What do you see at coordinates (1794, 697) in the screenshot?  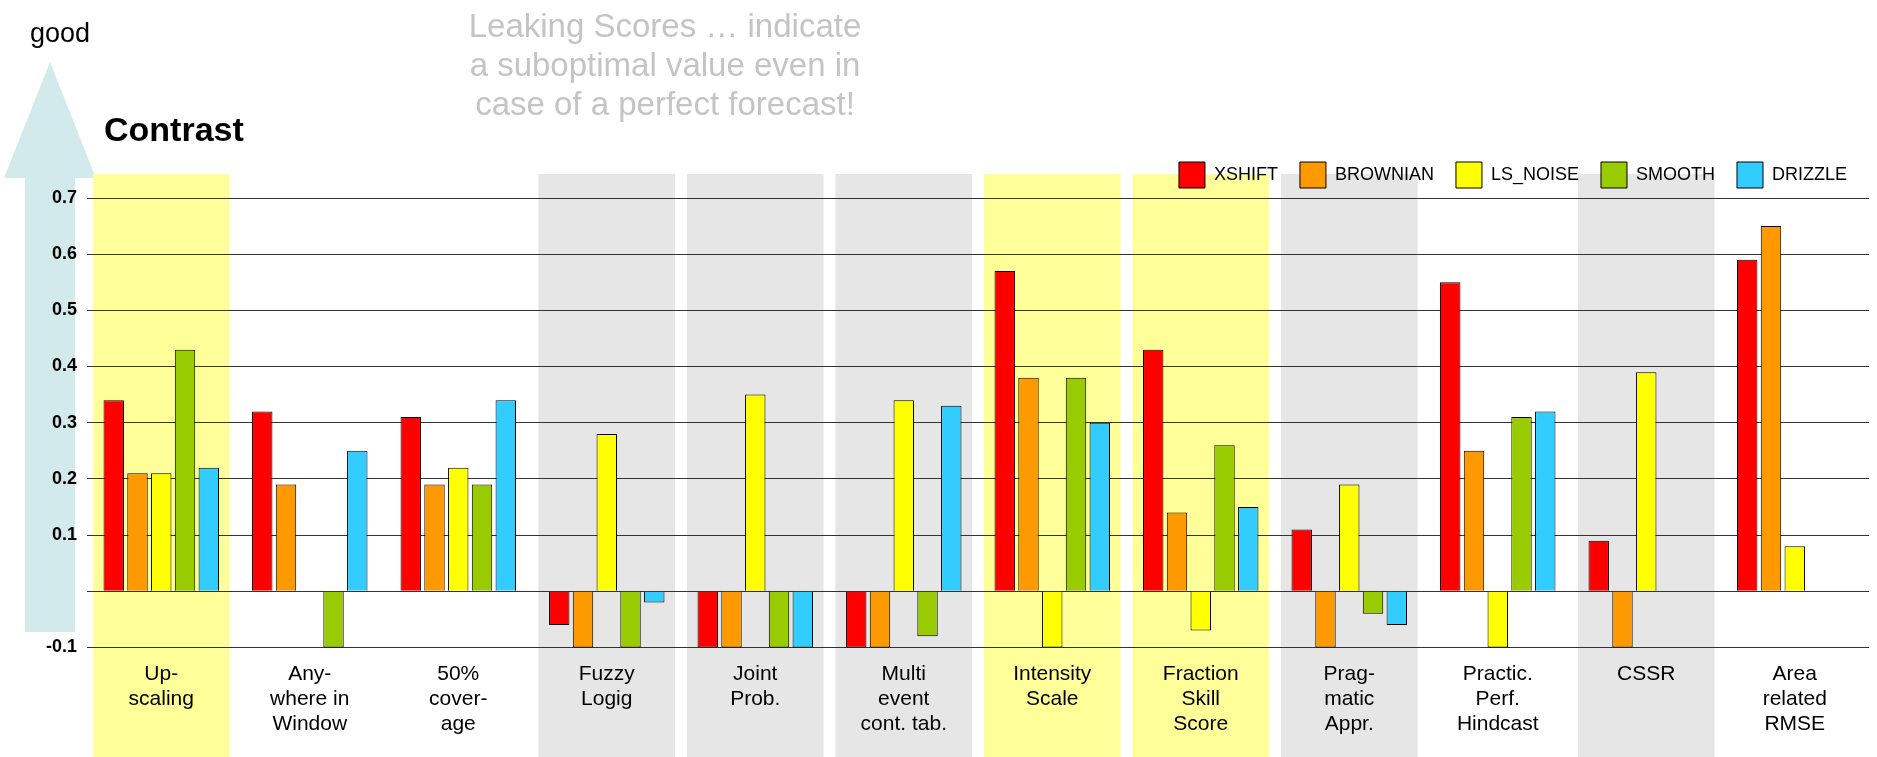 I see `x-tick-label: Area related RMSE` at bounding box center [1794, 697].